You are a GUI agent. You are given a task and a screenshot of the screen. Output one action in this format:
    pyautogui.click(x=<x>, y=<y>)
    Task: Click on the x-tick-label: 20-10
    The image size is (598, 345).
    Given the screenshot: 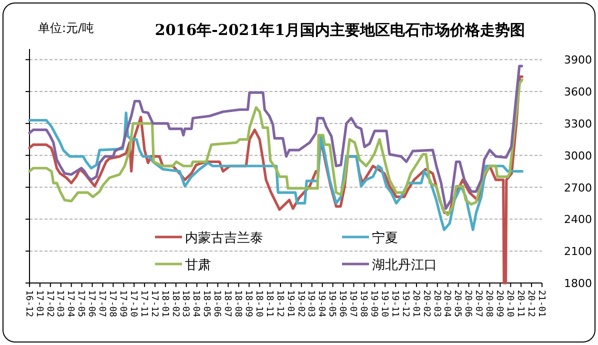 What is the action you would take?
    pyautogui.click(x=509, y=304)
    